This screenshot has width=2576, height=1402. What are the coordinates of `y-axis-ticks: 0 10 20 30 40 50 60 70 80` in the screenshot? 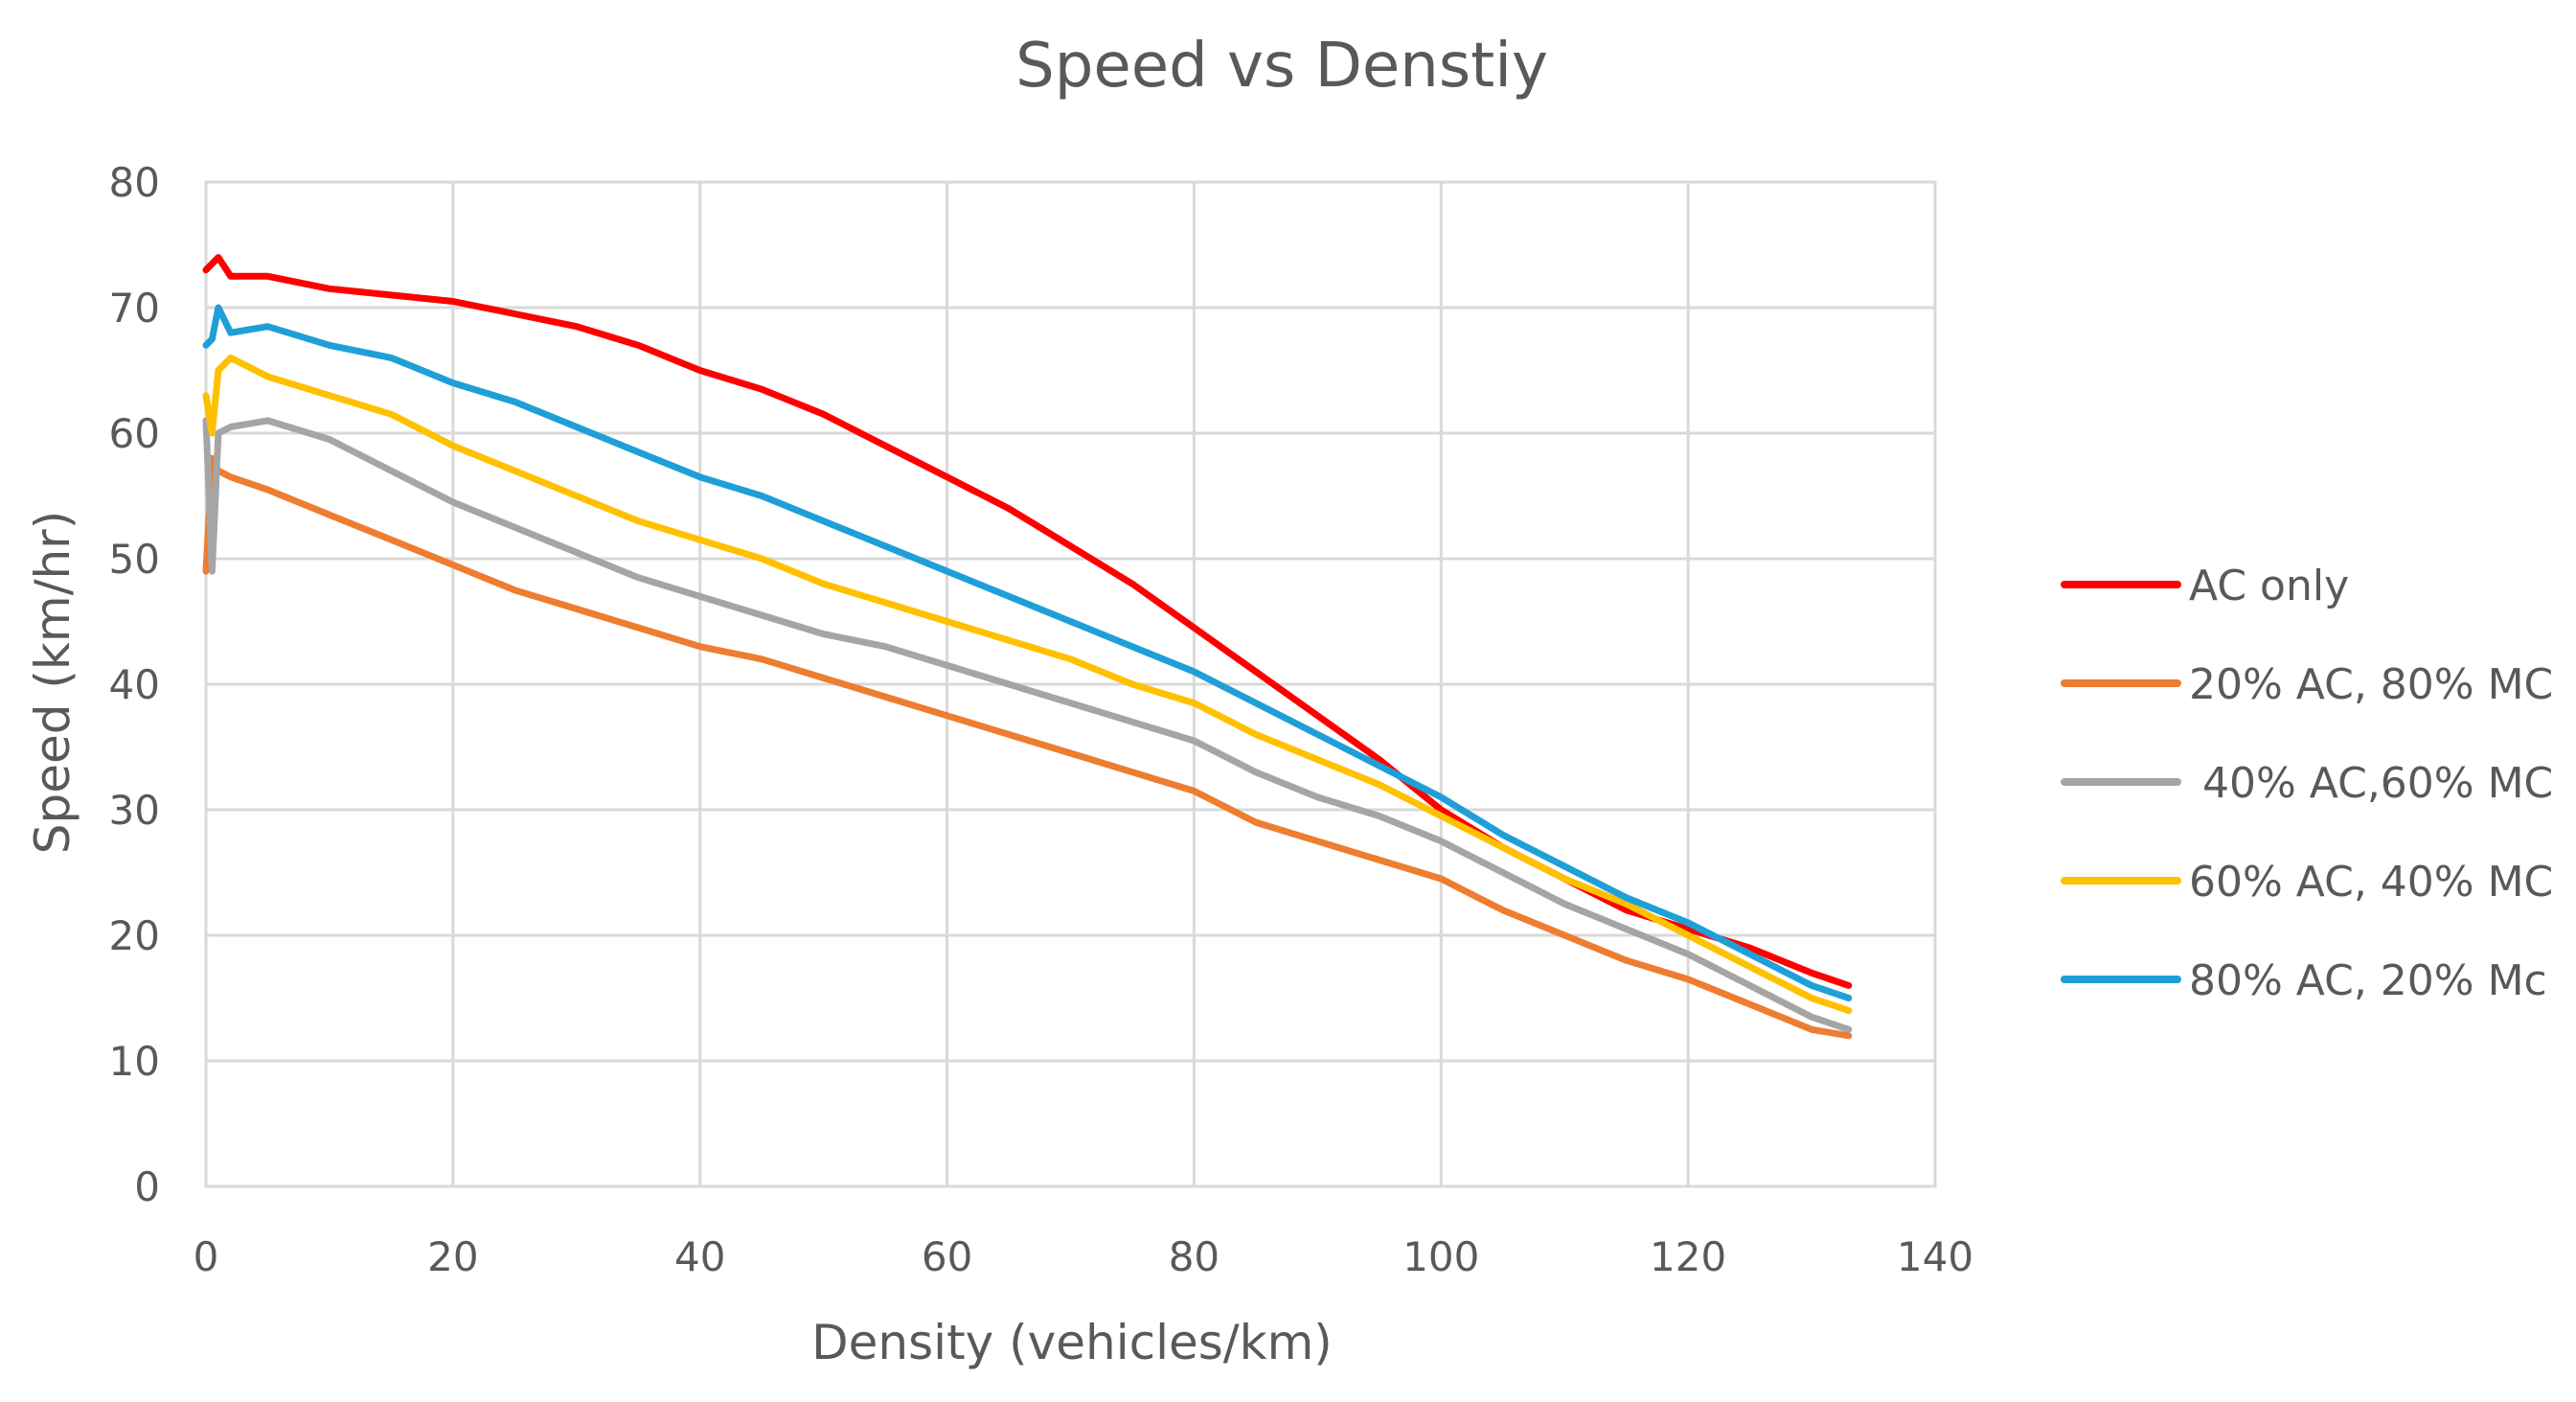 It's located at (134, 684).